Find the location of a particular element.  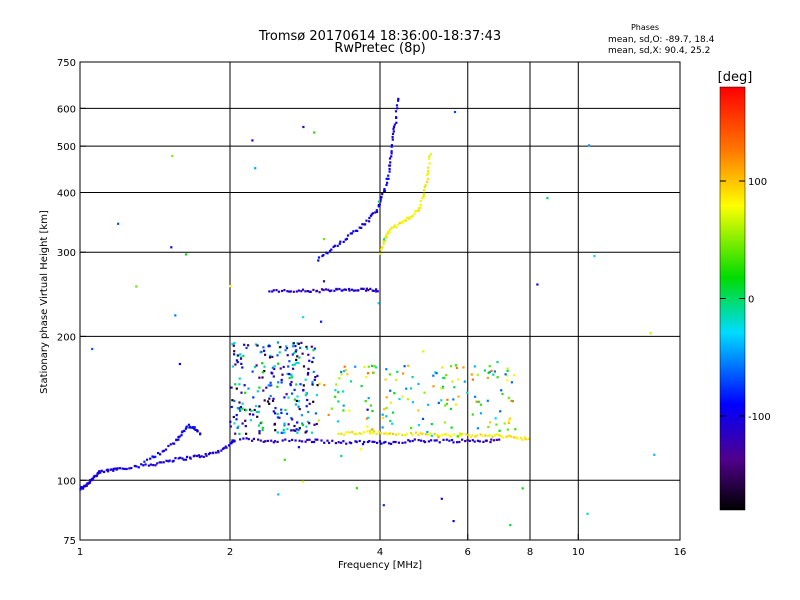

y-tick-label: 750 is located at coordinates (66, 63).